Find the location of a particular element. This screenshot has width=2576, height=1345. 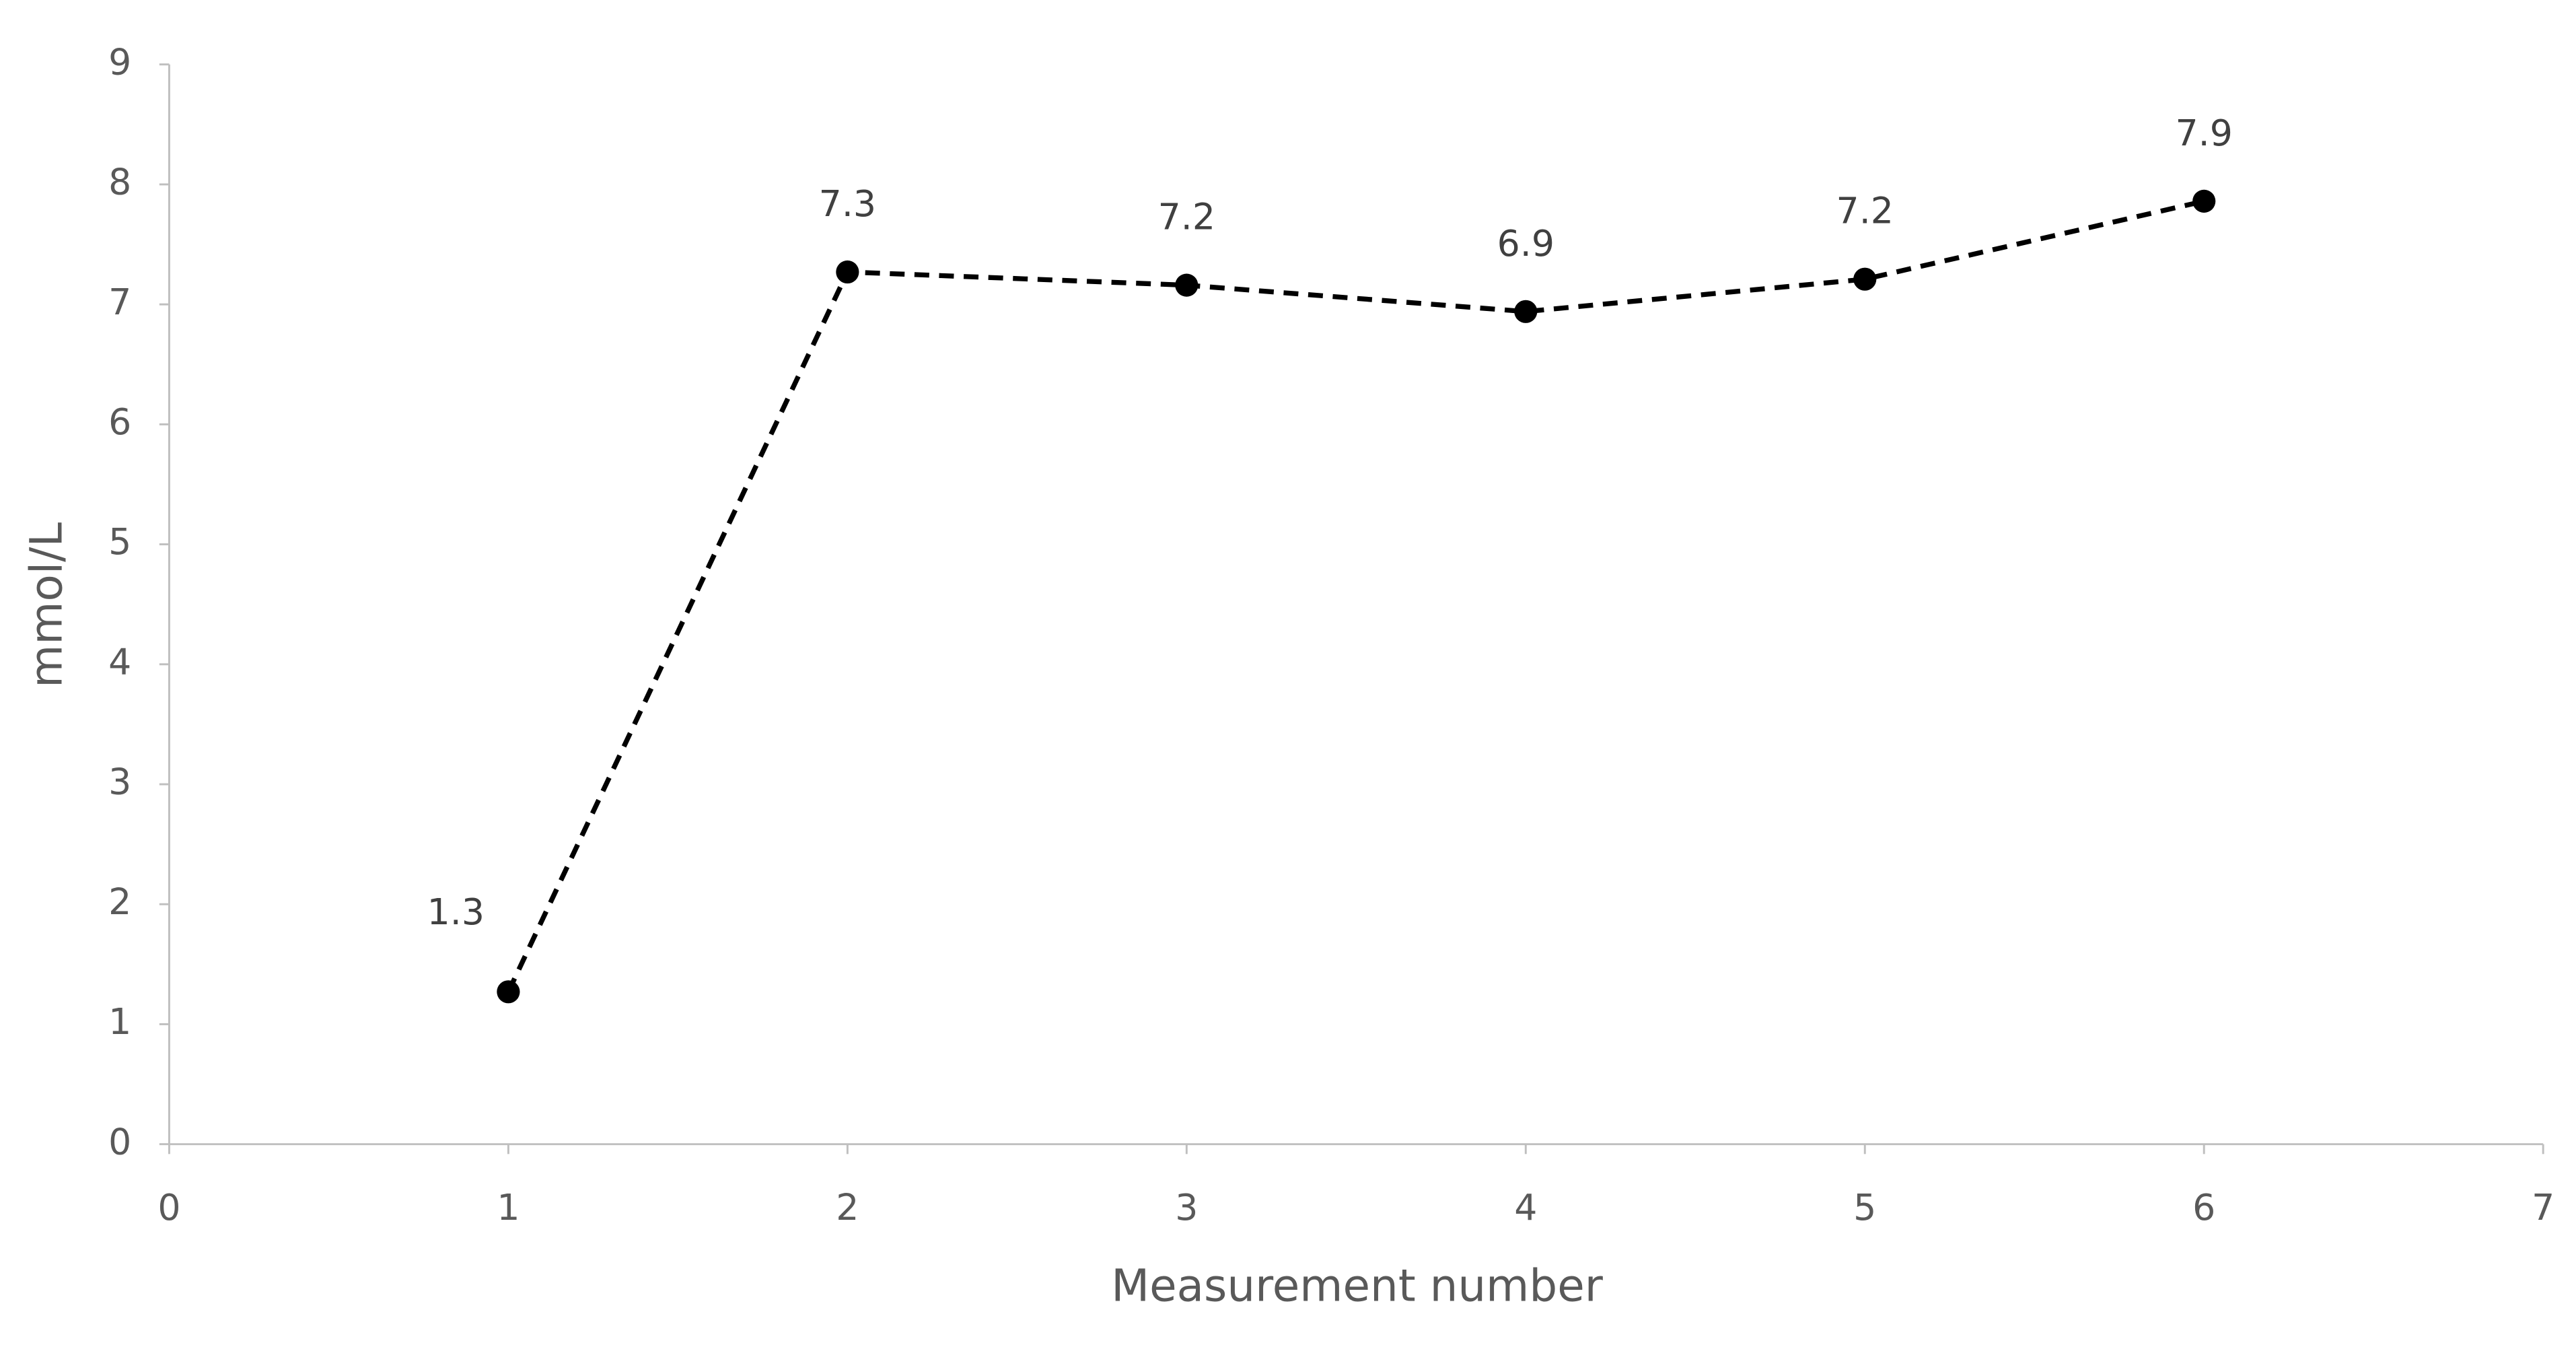

data-label: 7.9 is located at coordinates (2204, 133).